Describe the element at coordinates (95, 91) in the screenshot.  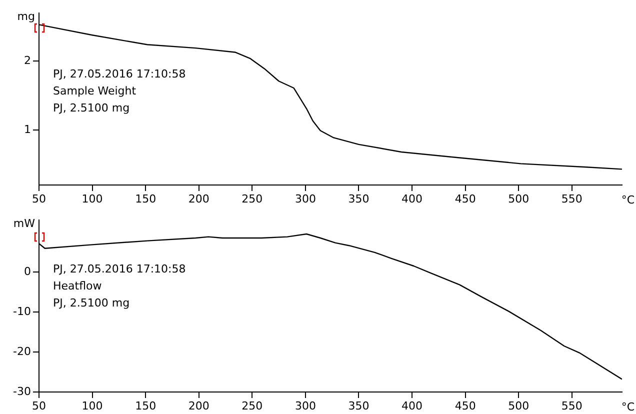
I see `annotation: Sample Weight` at that location.